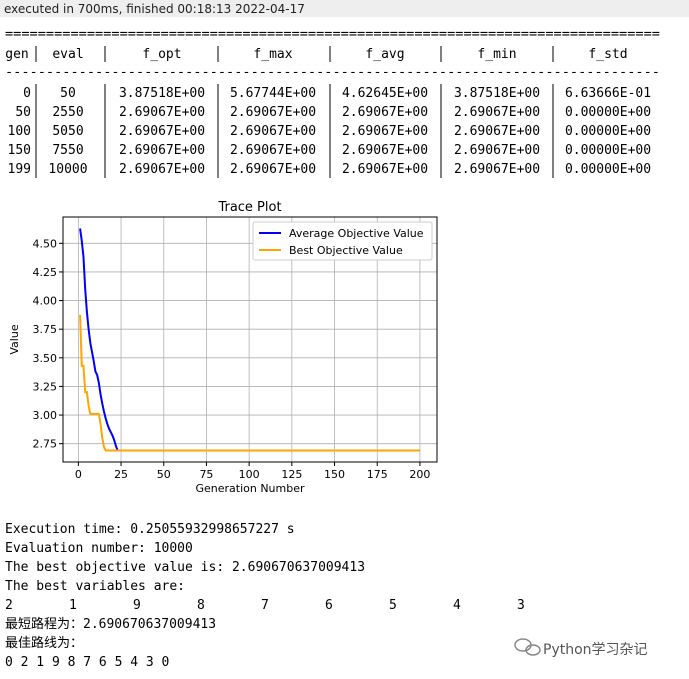  I want to click on output-line: Execution time: 0.25055932998657227 s, so click(150, 529).